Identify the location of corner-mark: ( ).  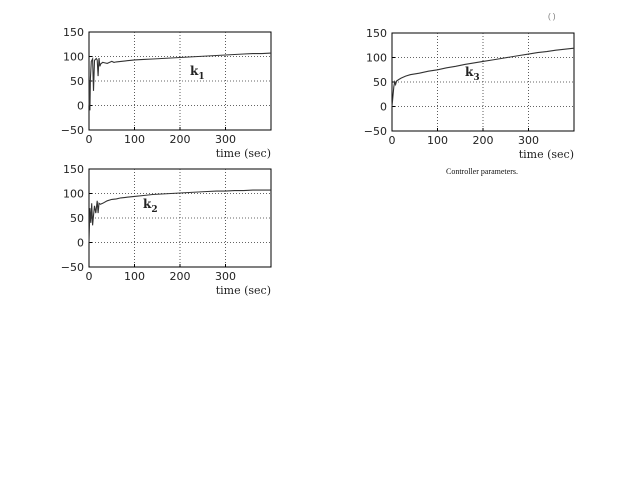
(552, 16).